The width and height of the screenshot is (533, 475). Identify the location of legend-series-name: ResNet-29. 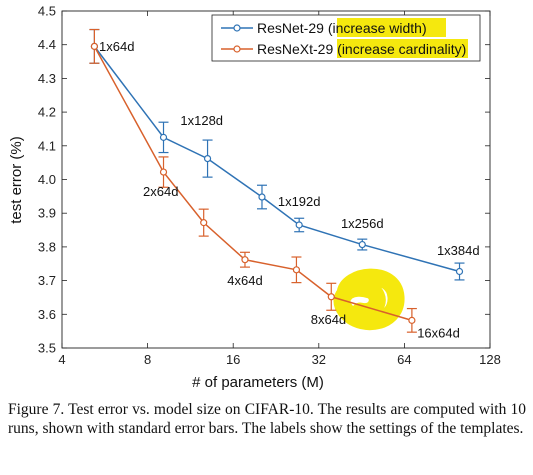
(292, 28).